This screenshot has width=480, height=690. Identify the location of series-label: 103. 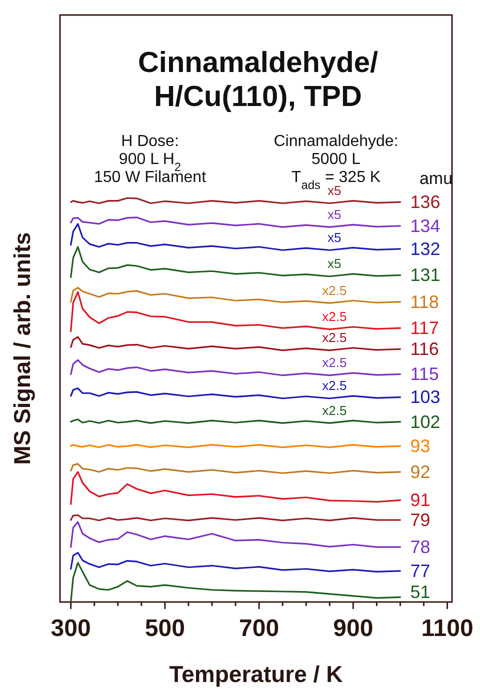
(425, 397).